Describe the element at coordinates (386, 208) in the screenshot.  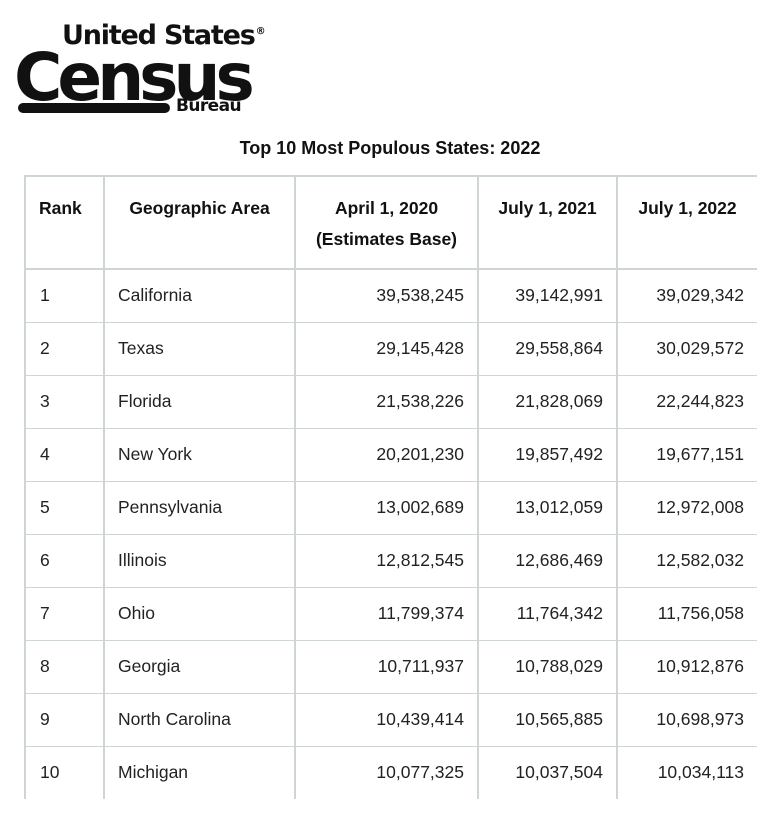
I see `header-april-2020-label: April 1, 2020` at that location.